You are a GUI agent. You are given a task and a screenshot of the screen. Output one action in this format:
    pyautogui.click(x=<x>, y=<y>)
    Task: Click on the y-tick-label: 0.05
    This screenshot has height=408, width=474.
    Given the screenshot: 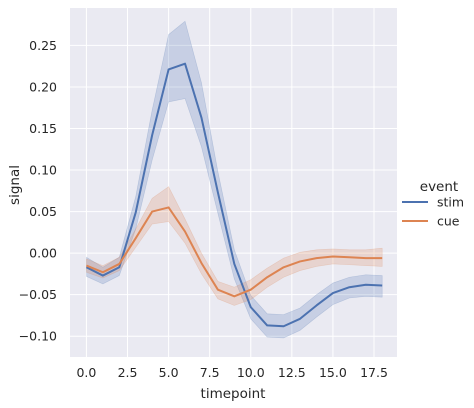 What is the action you would take?
    pyautogui.click(x=43, y=211)
    